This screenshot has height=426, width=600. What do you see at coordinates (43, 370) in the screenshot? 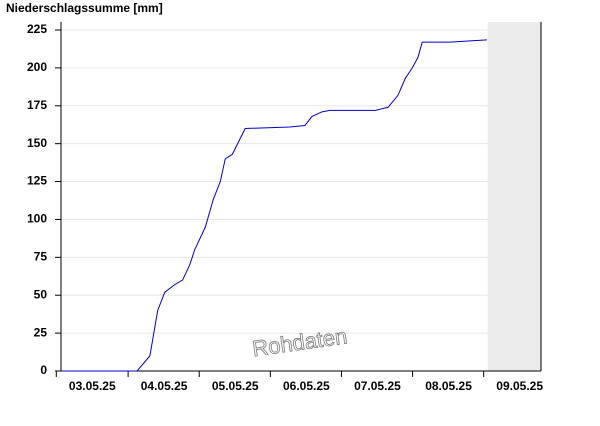
I see `y-tick-label: 0` at bounding box center [43, 370].